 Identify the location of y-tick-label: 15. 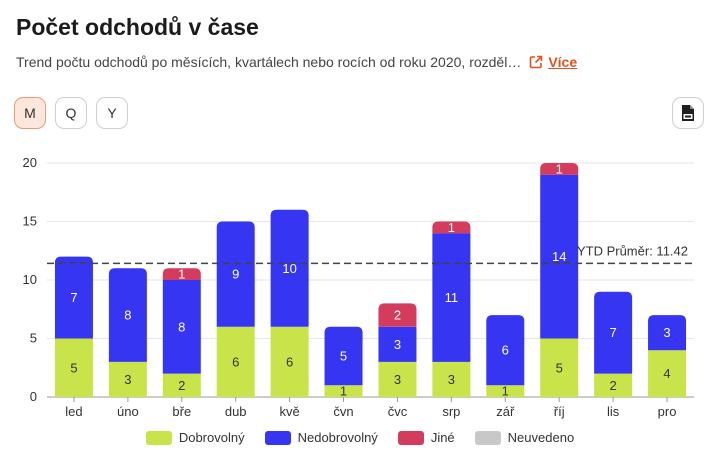
(30, 221).